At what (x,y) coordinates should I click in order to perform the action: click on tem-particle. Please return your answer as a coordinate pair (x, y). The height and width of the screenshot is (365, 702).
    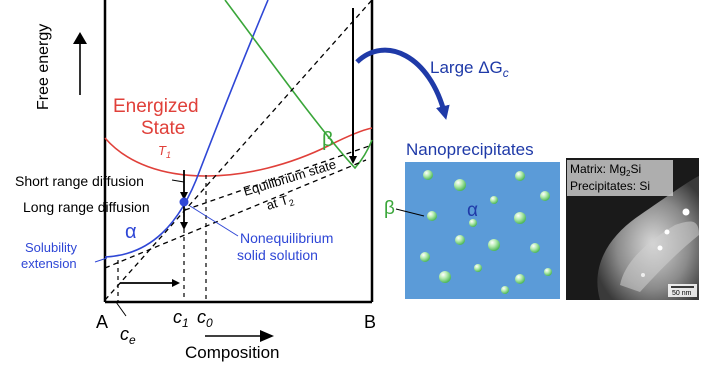
    Looking at the image, I should click on (648, 238).